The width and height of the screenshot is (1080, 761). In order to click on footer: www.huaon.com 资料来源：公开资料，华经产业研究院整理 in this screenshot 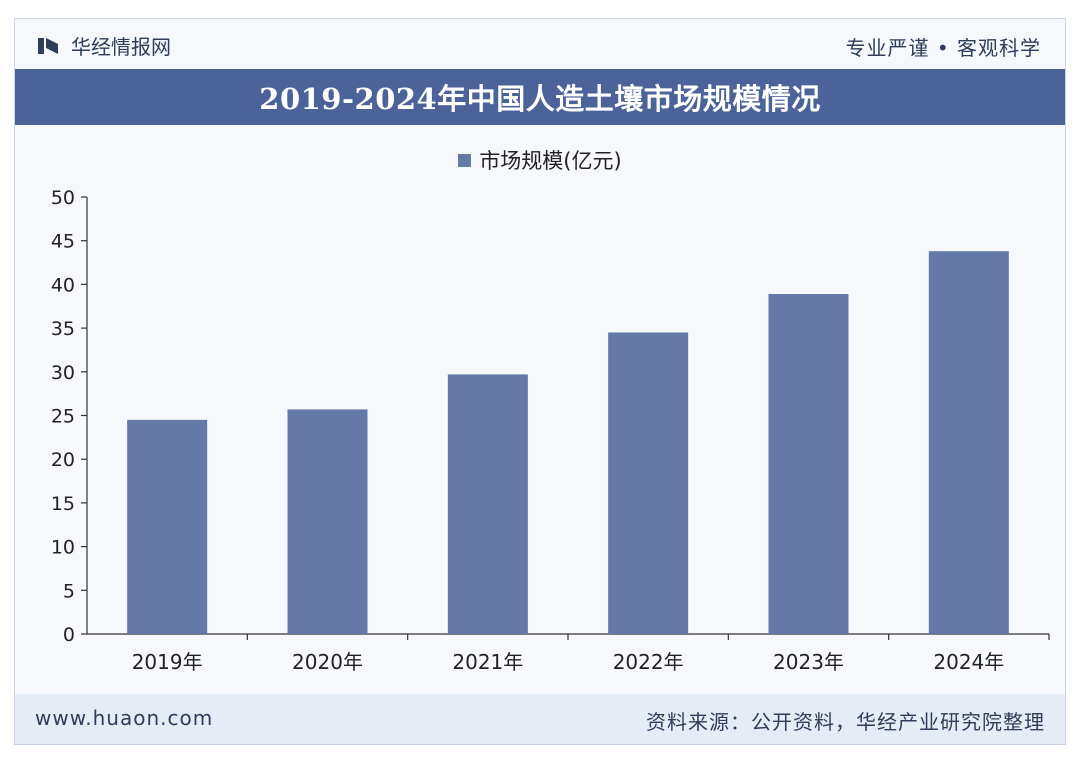, I will do `click(540, 719)`.